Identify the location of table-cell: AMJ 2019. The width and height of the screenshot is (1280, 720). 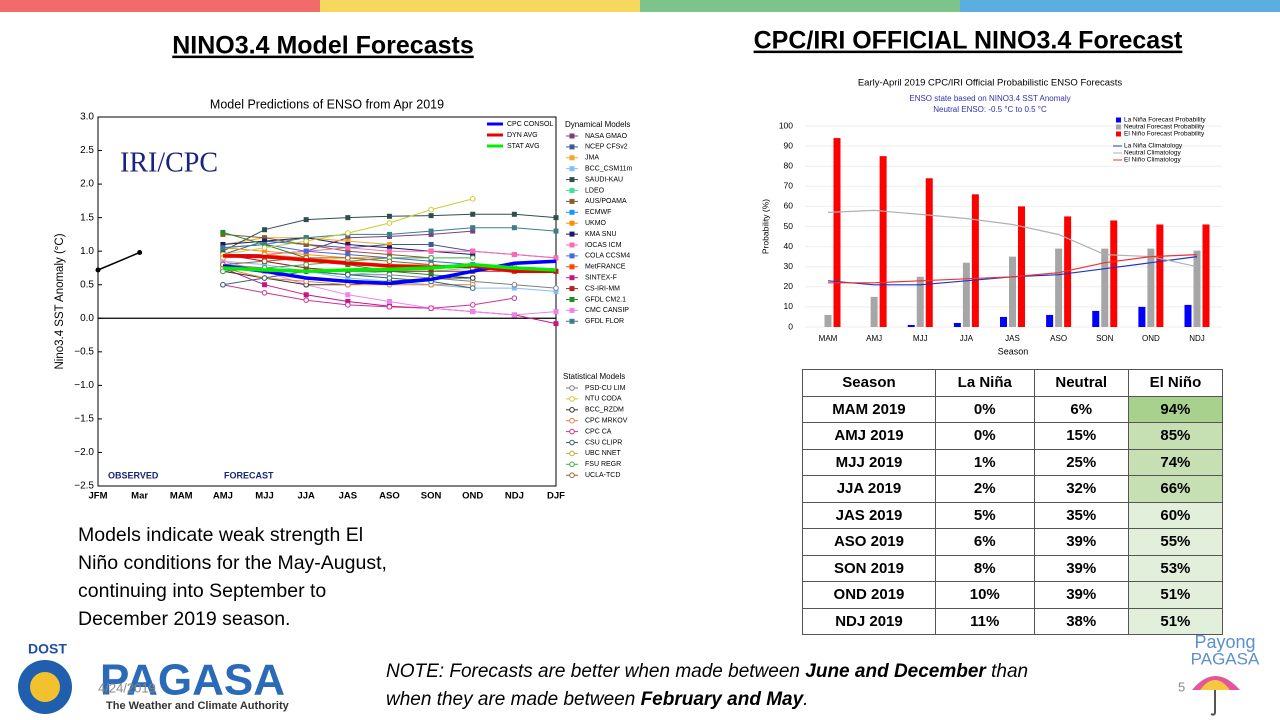
(869, 436).